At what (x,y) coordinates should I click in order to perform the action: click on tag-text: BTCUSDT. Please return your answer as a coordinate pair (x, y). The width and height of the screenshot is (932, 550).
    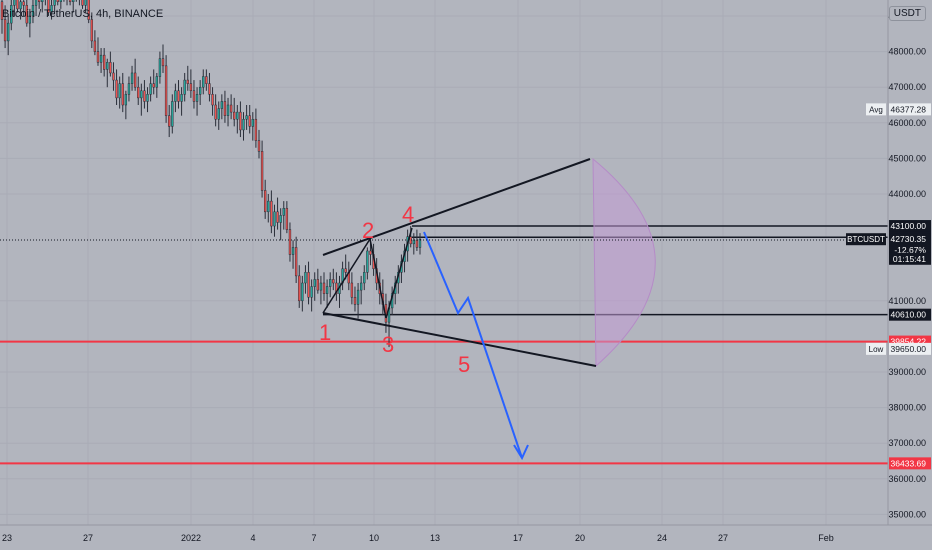
    Looking at the image, I should click on (866, 239).